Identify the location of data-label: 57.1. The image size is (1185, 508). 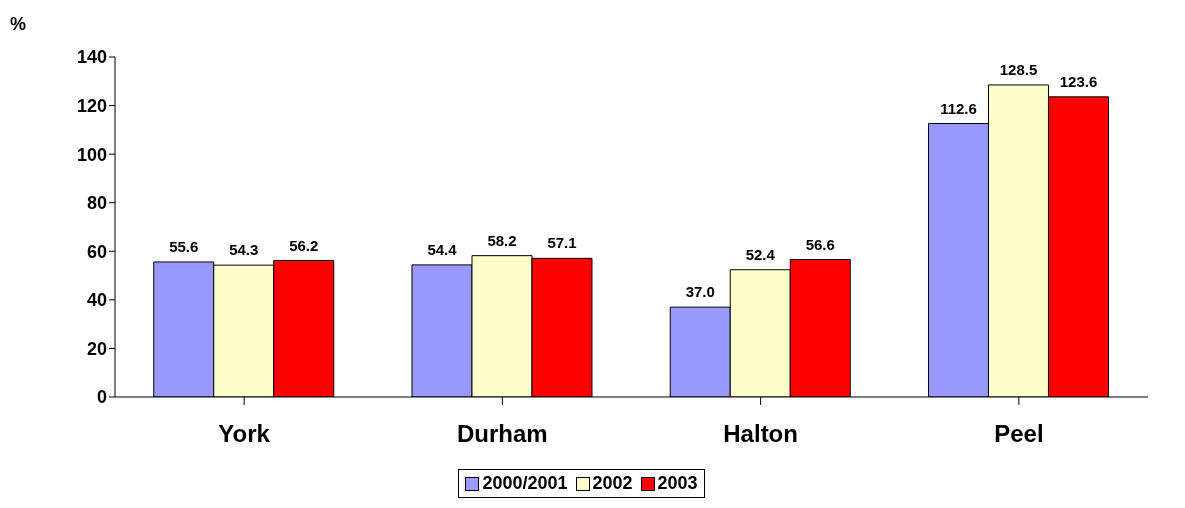
(562, 243).